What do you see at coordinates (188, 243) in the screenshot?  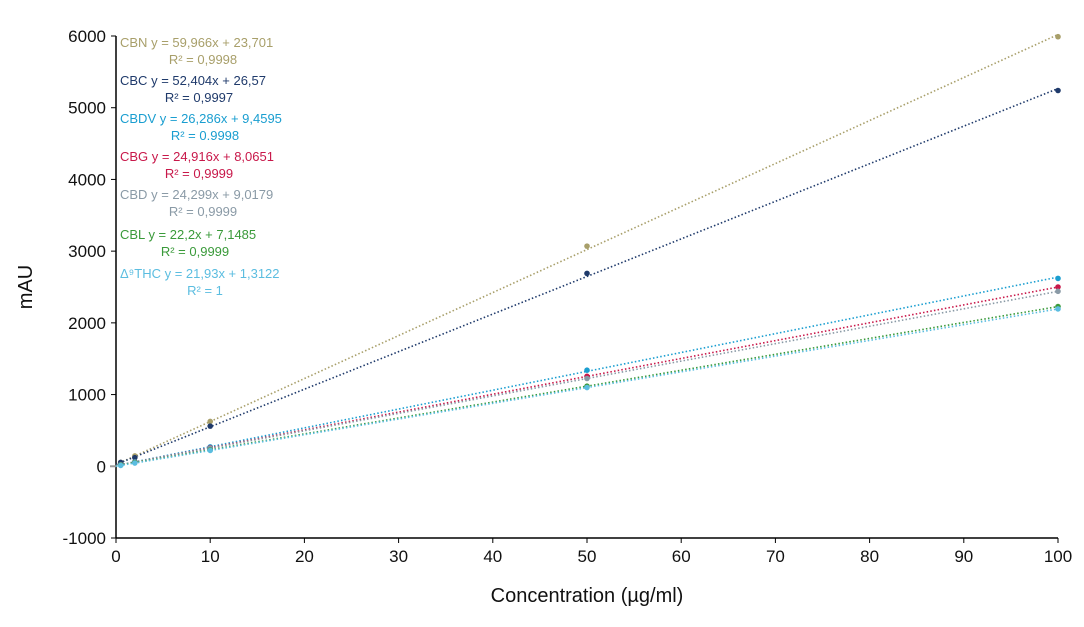 I see `legend-entry: CBL y = 22,2x + 7,1485 R² = 0,9999` at bounding box center [188, 243].